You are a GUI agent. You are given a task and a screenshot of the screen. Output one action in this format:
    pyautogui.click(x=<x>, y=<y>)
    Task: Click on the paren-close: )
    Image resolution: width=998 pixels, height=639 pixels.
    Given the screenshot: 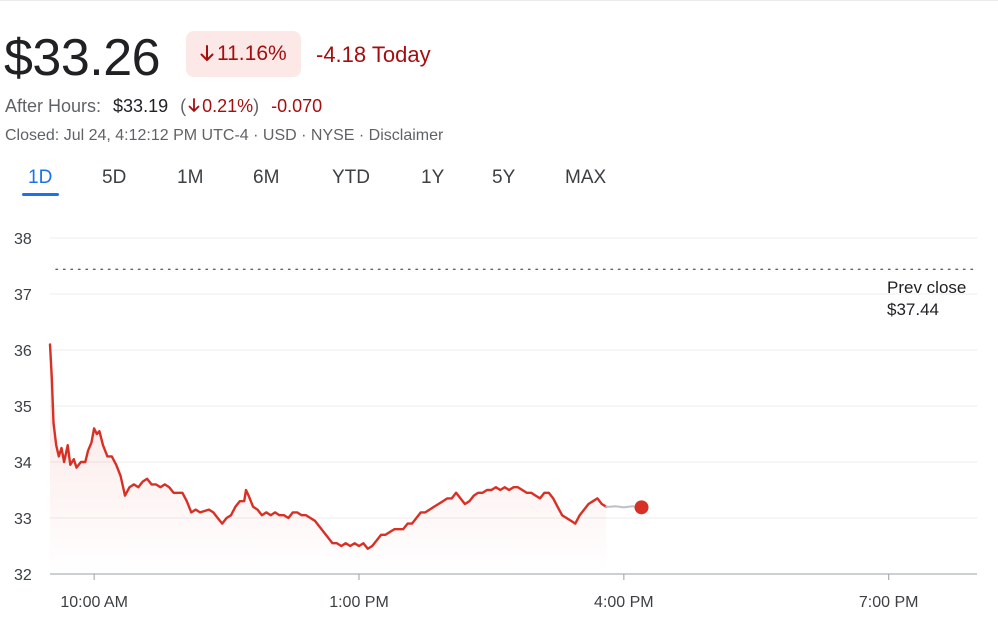 What is the action you would take?
    pyautogui.click(x=256, y=106)
    